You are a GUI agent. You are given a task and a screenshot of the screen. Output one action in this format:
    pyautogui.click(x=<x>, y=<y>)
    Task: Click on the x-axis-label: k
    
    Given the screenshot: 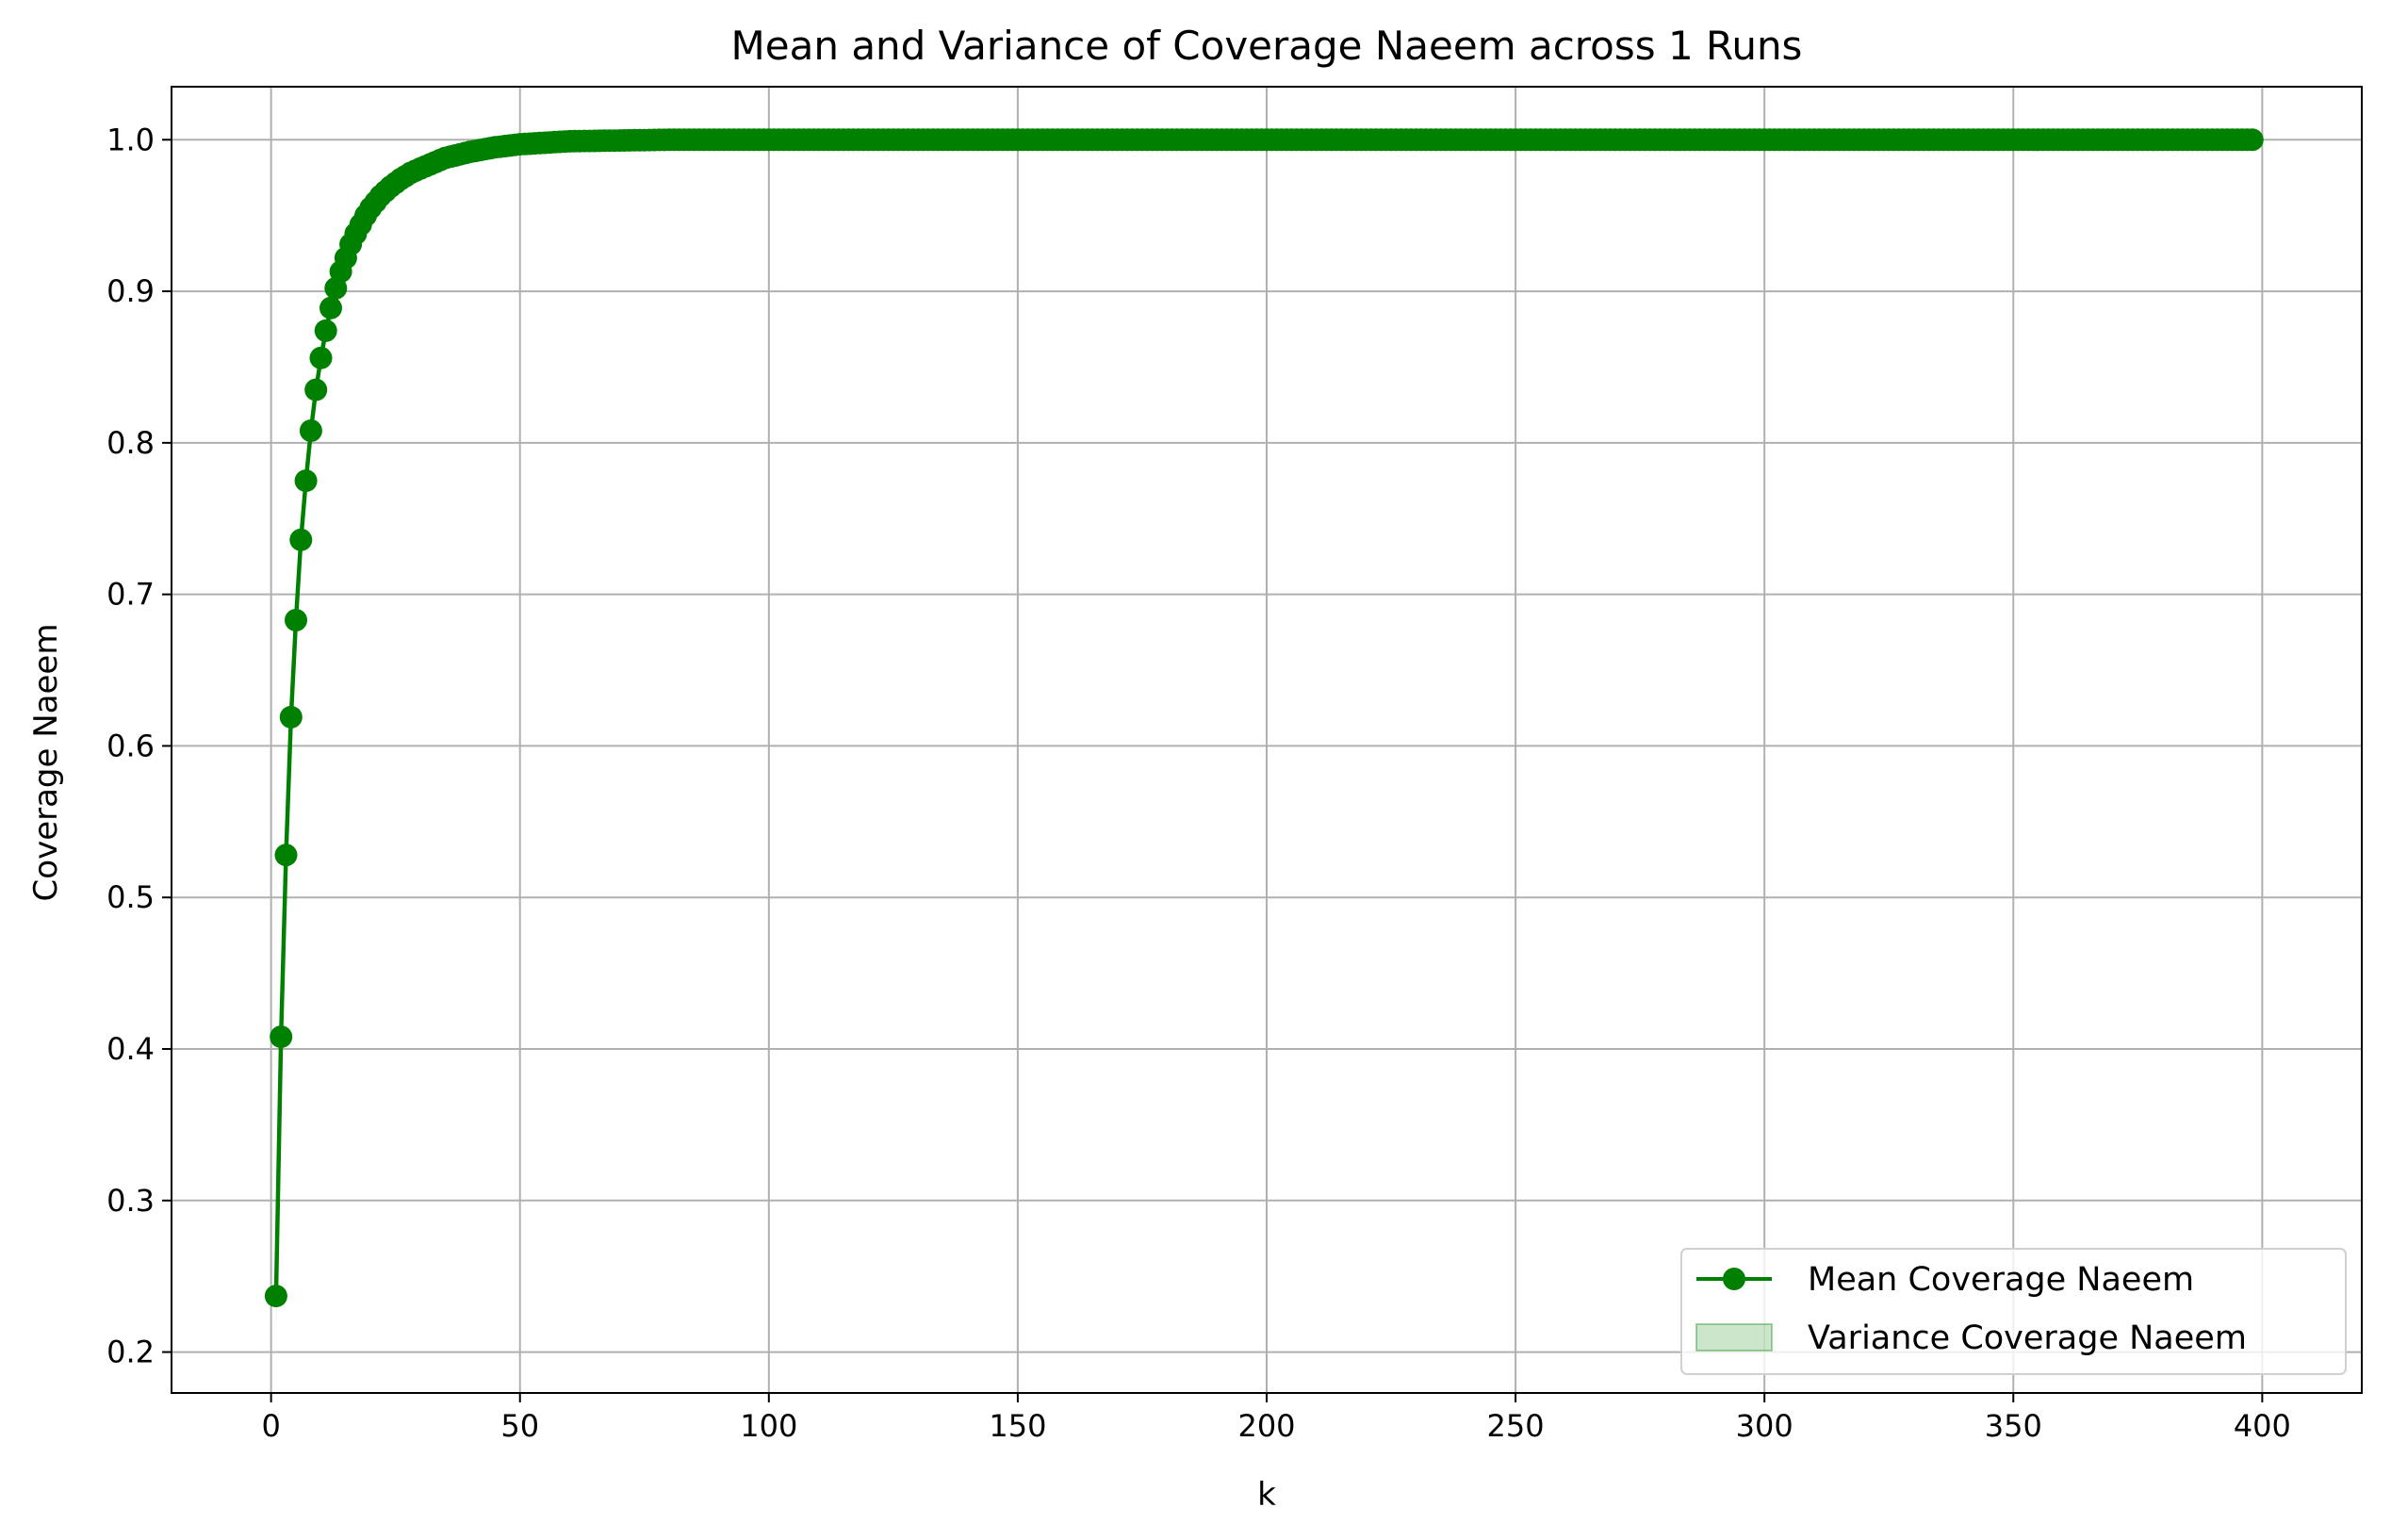 What is the action you would take?
    pyautogui.click(x=1266, y=1495)
    